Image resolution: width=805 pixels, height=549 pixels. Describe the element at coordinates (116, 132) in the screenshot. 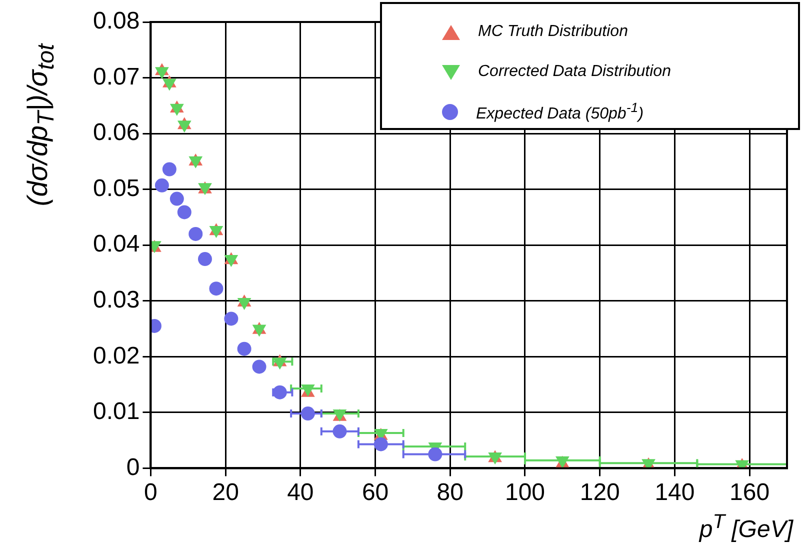

I see `y-tick-label: 0.06` at that location.